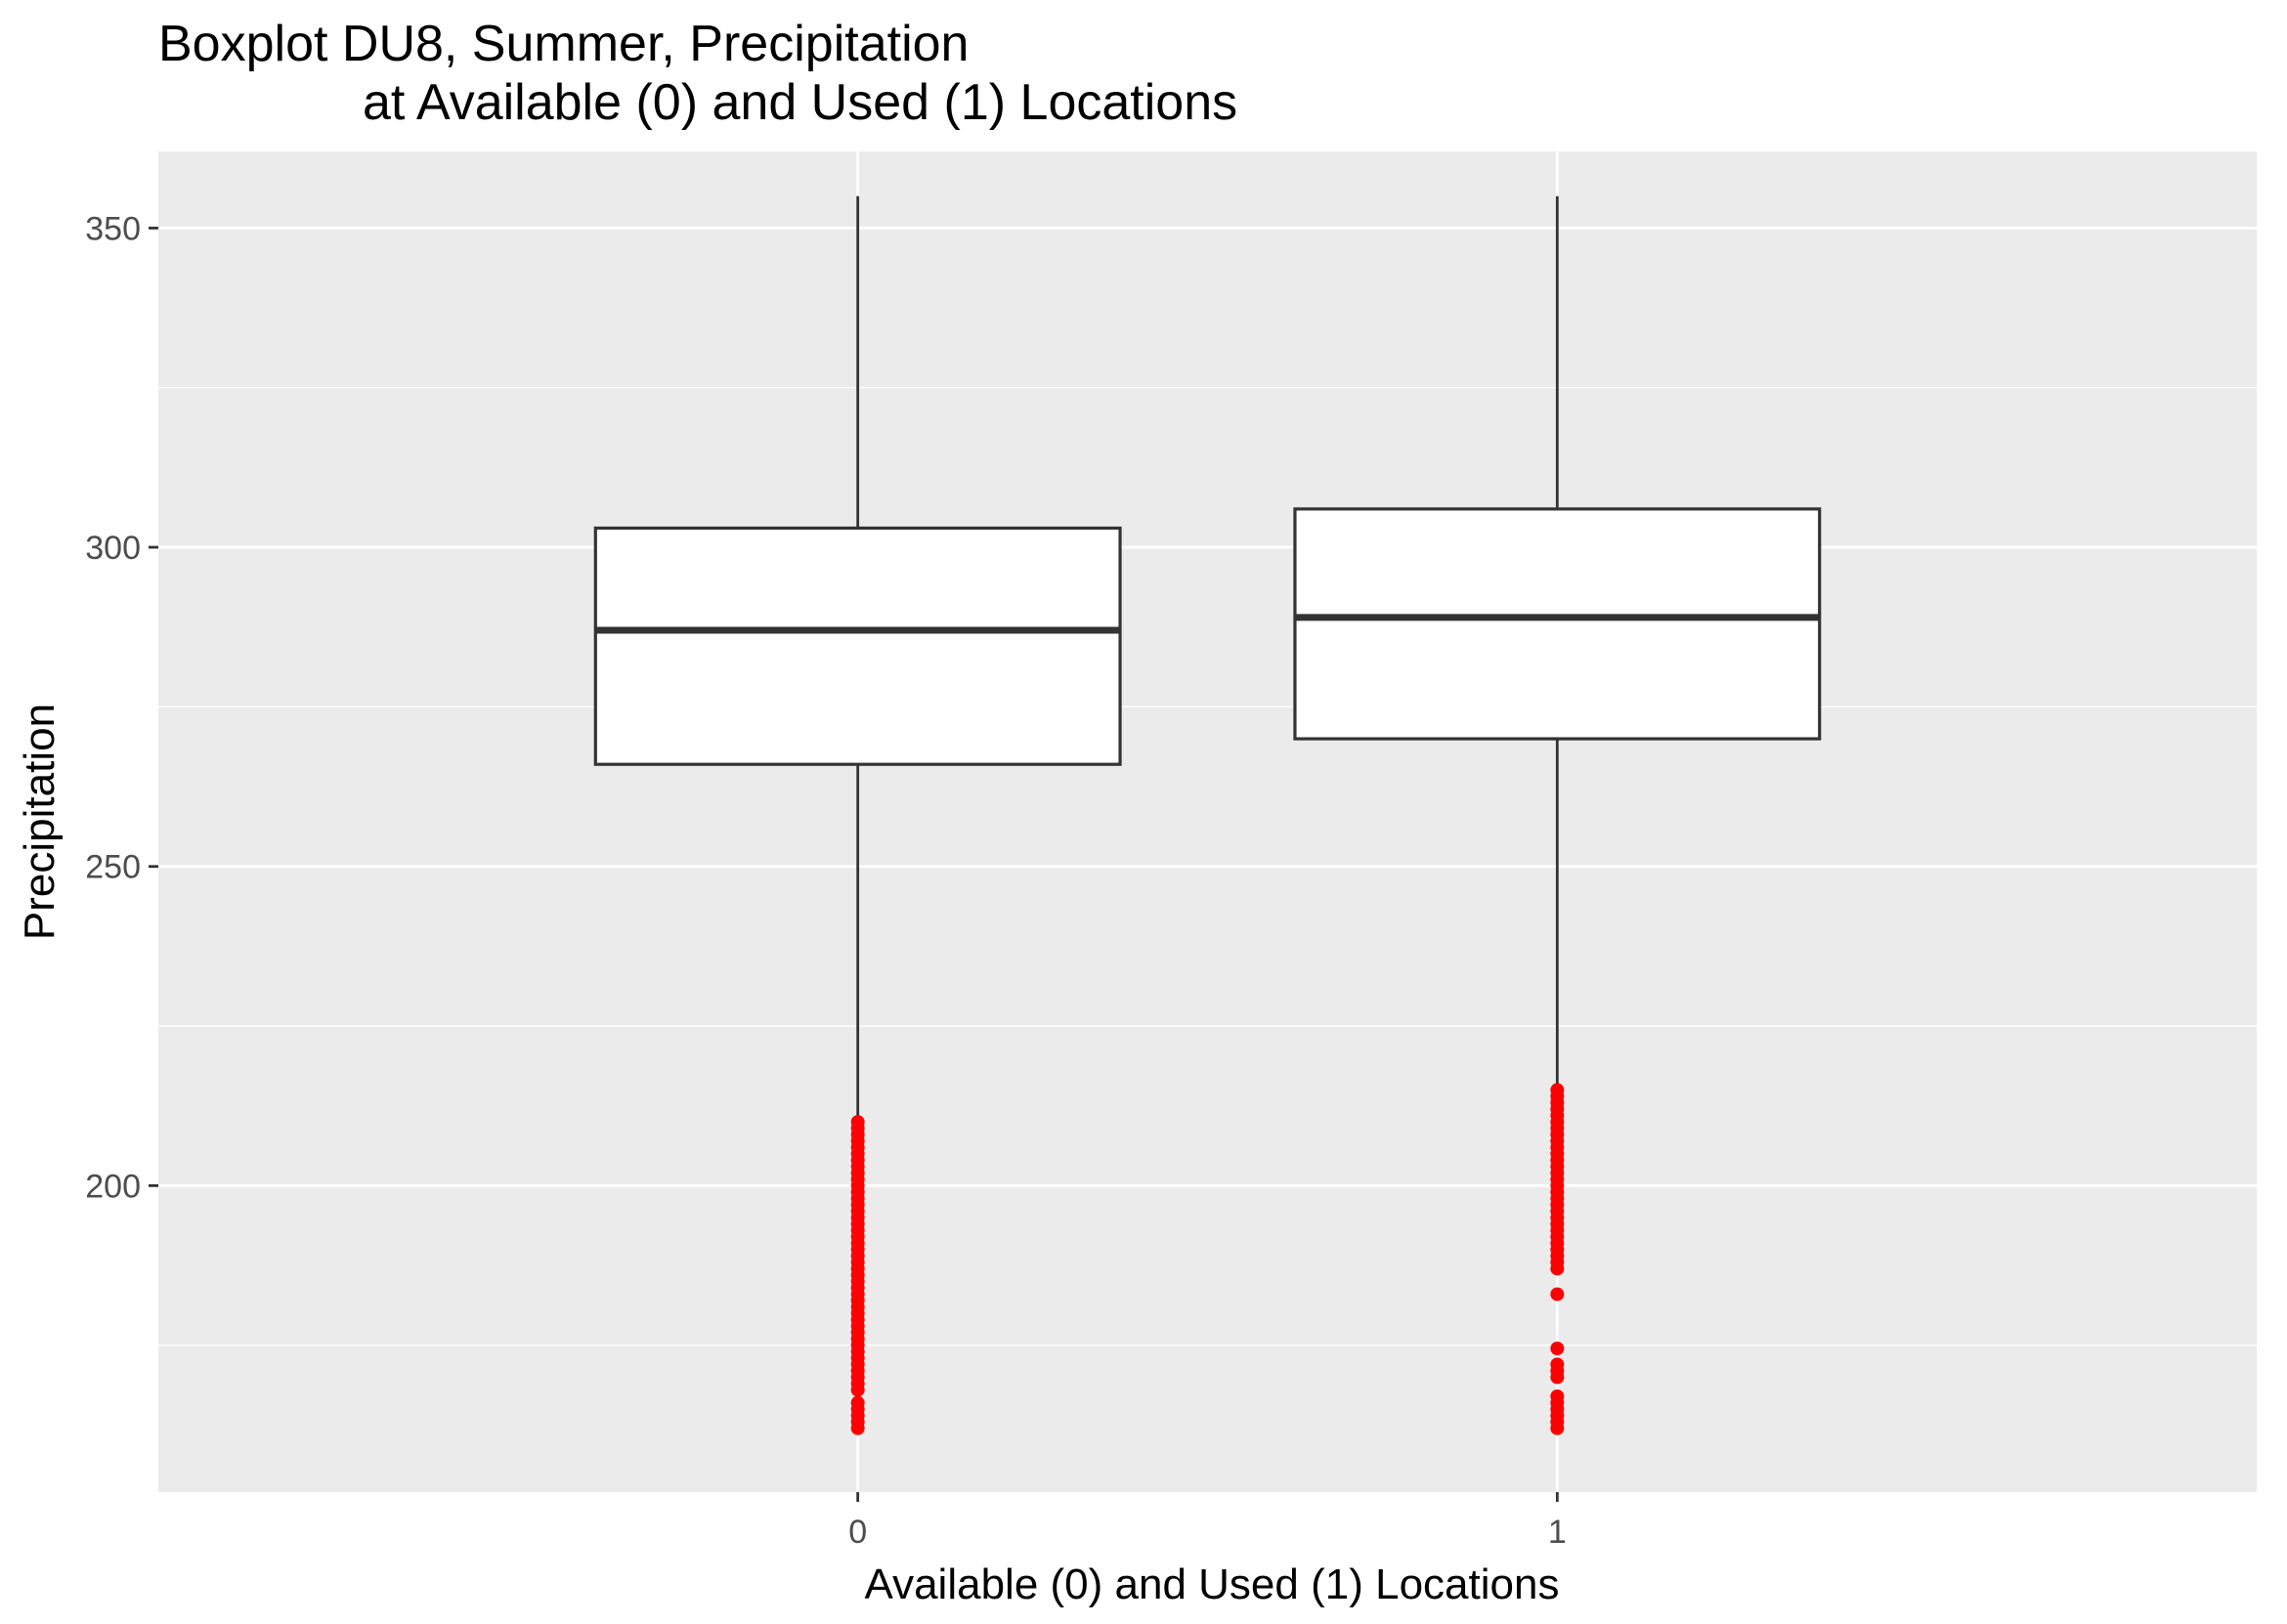  I want to click on y-axis-title: Precipitation, so click(40, 822).